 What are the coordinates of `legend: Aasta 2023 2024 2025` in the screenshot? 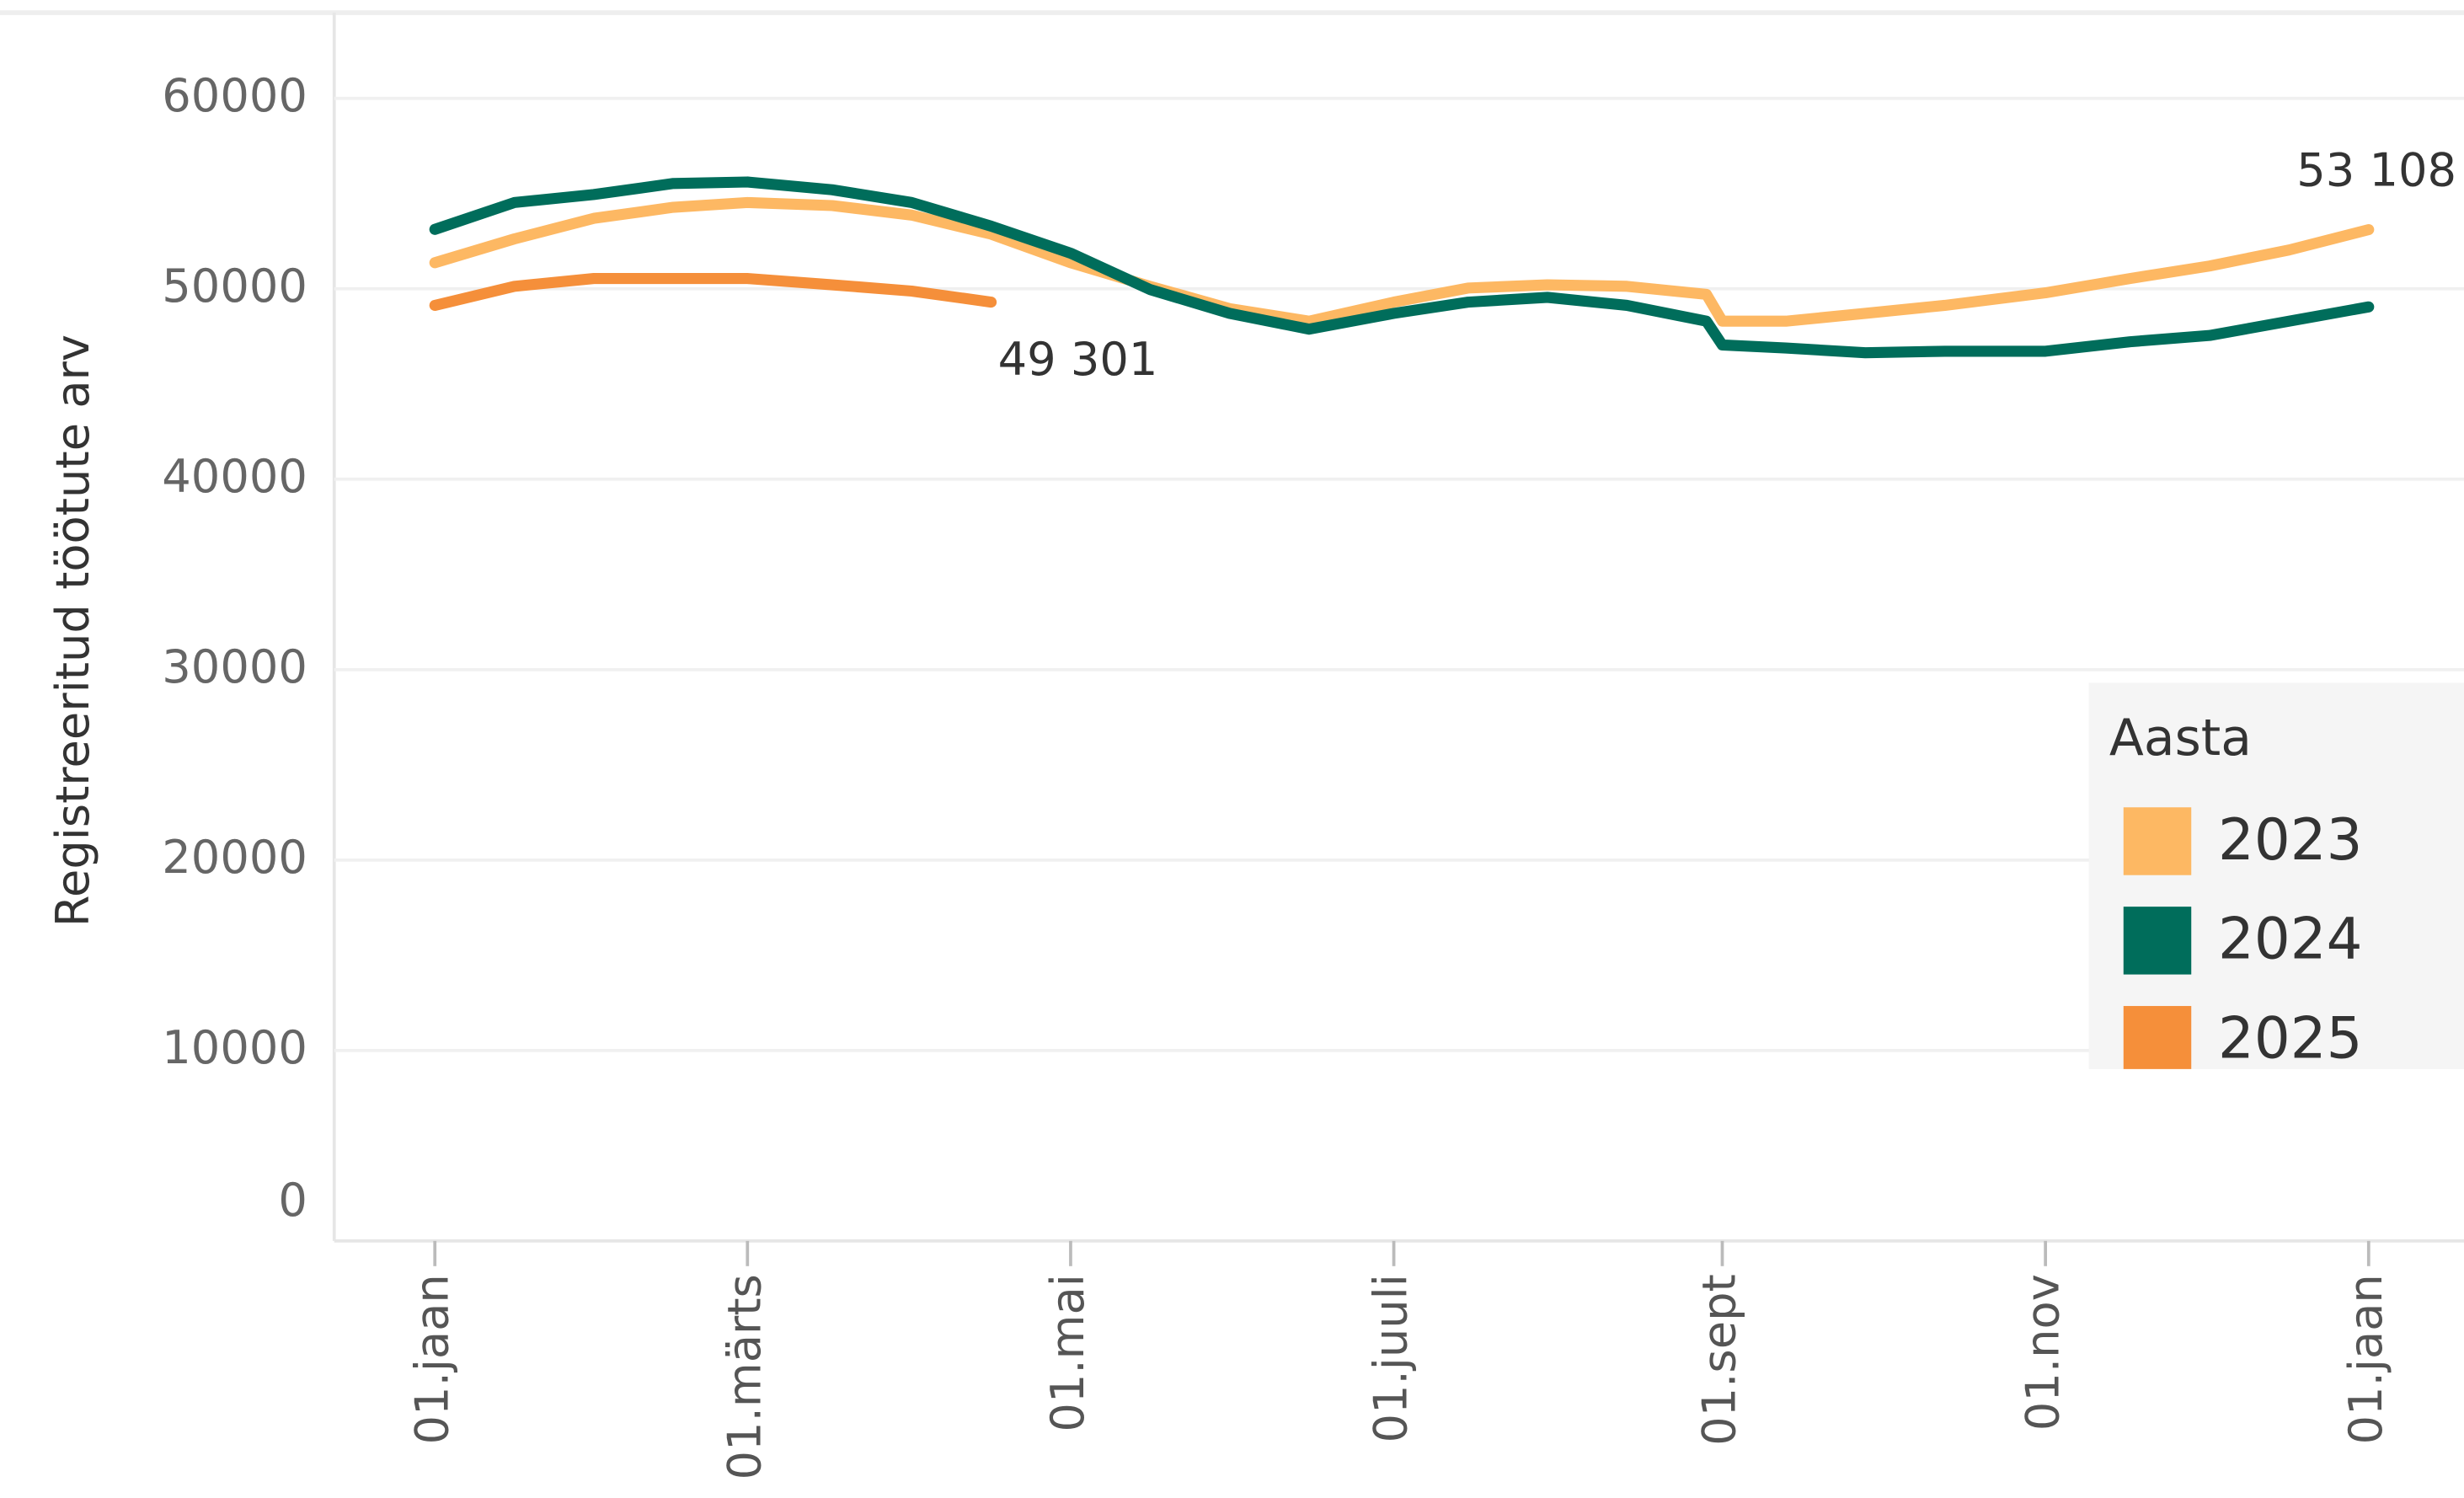 It's located at (2276, 877).